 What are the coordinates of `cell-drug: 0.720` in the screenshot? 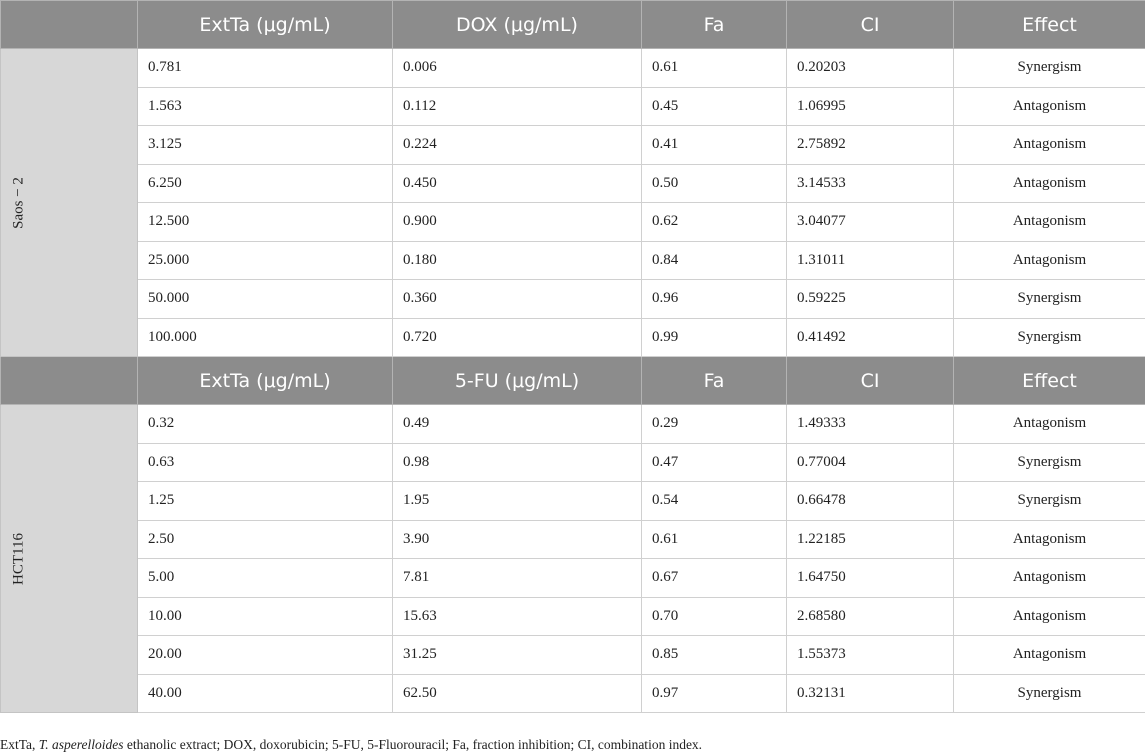 It's located at (517, 337).